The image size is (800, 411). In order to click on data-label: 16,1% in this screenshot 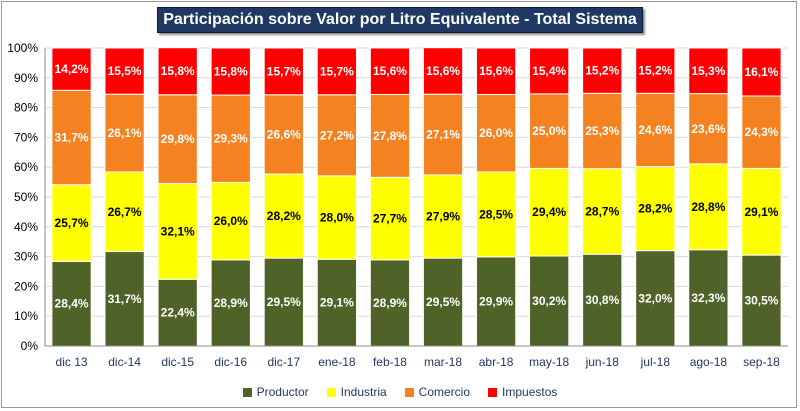, I will do `click(761, 72)`.